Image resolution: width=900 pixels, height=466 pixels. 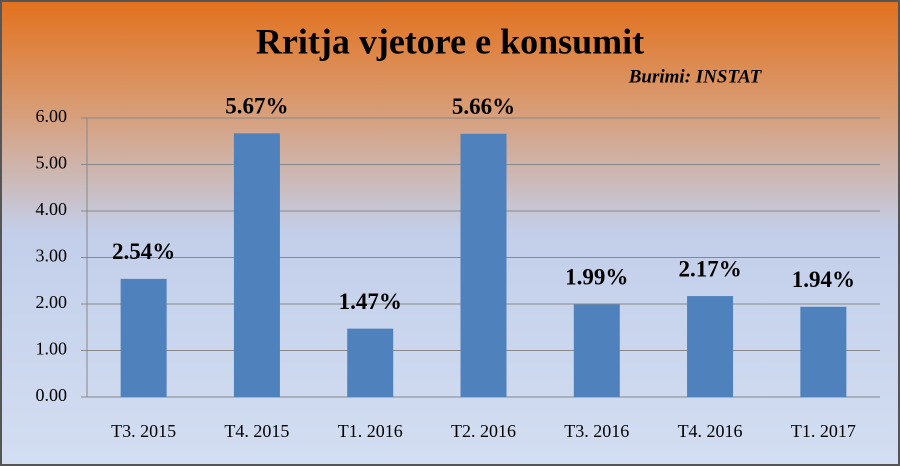 I want to click on x-tick-label: T4. 2016, so click(x=710, y=431).